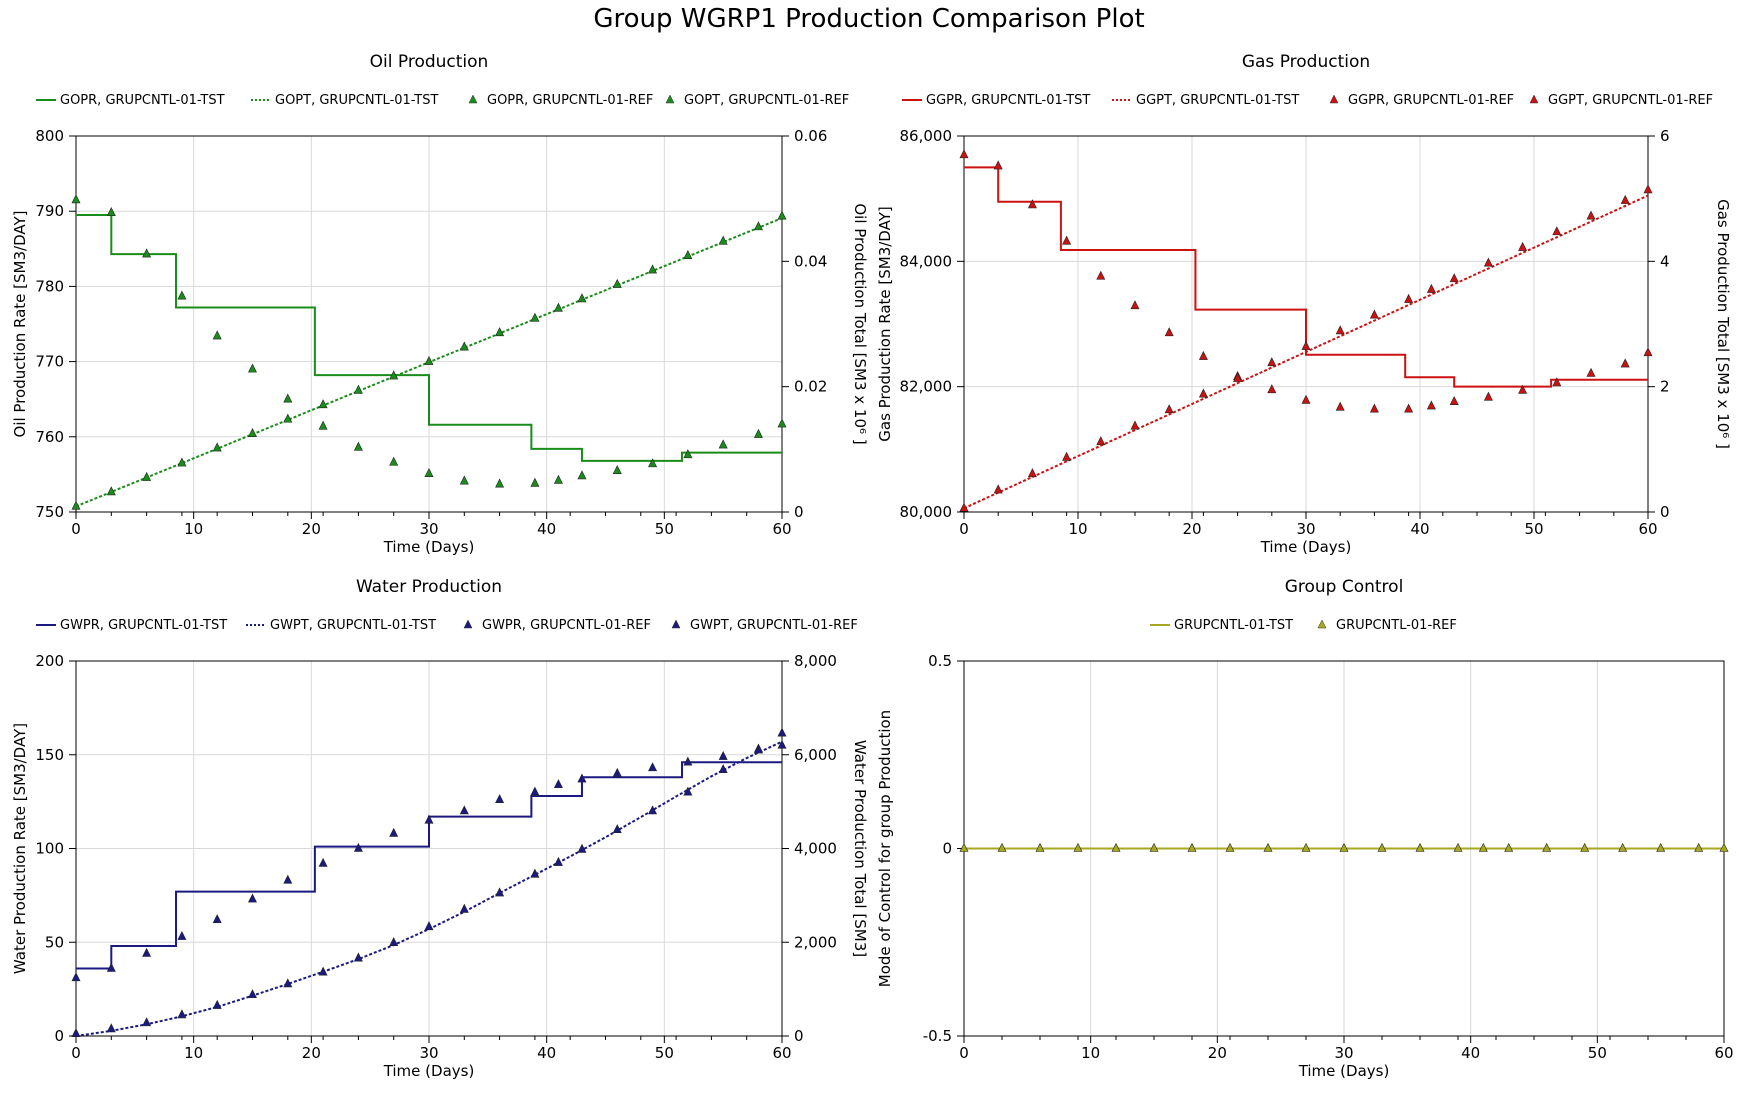 This screenshot has width=1739, height=1107. I want to click on chart-title: Oil Production, so click(429, 62).